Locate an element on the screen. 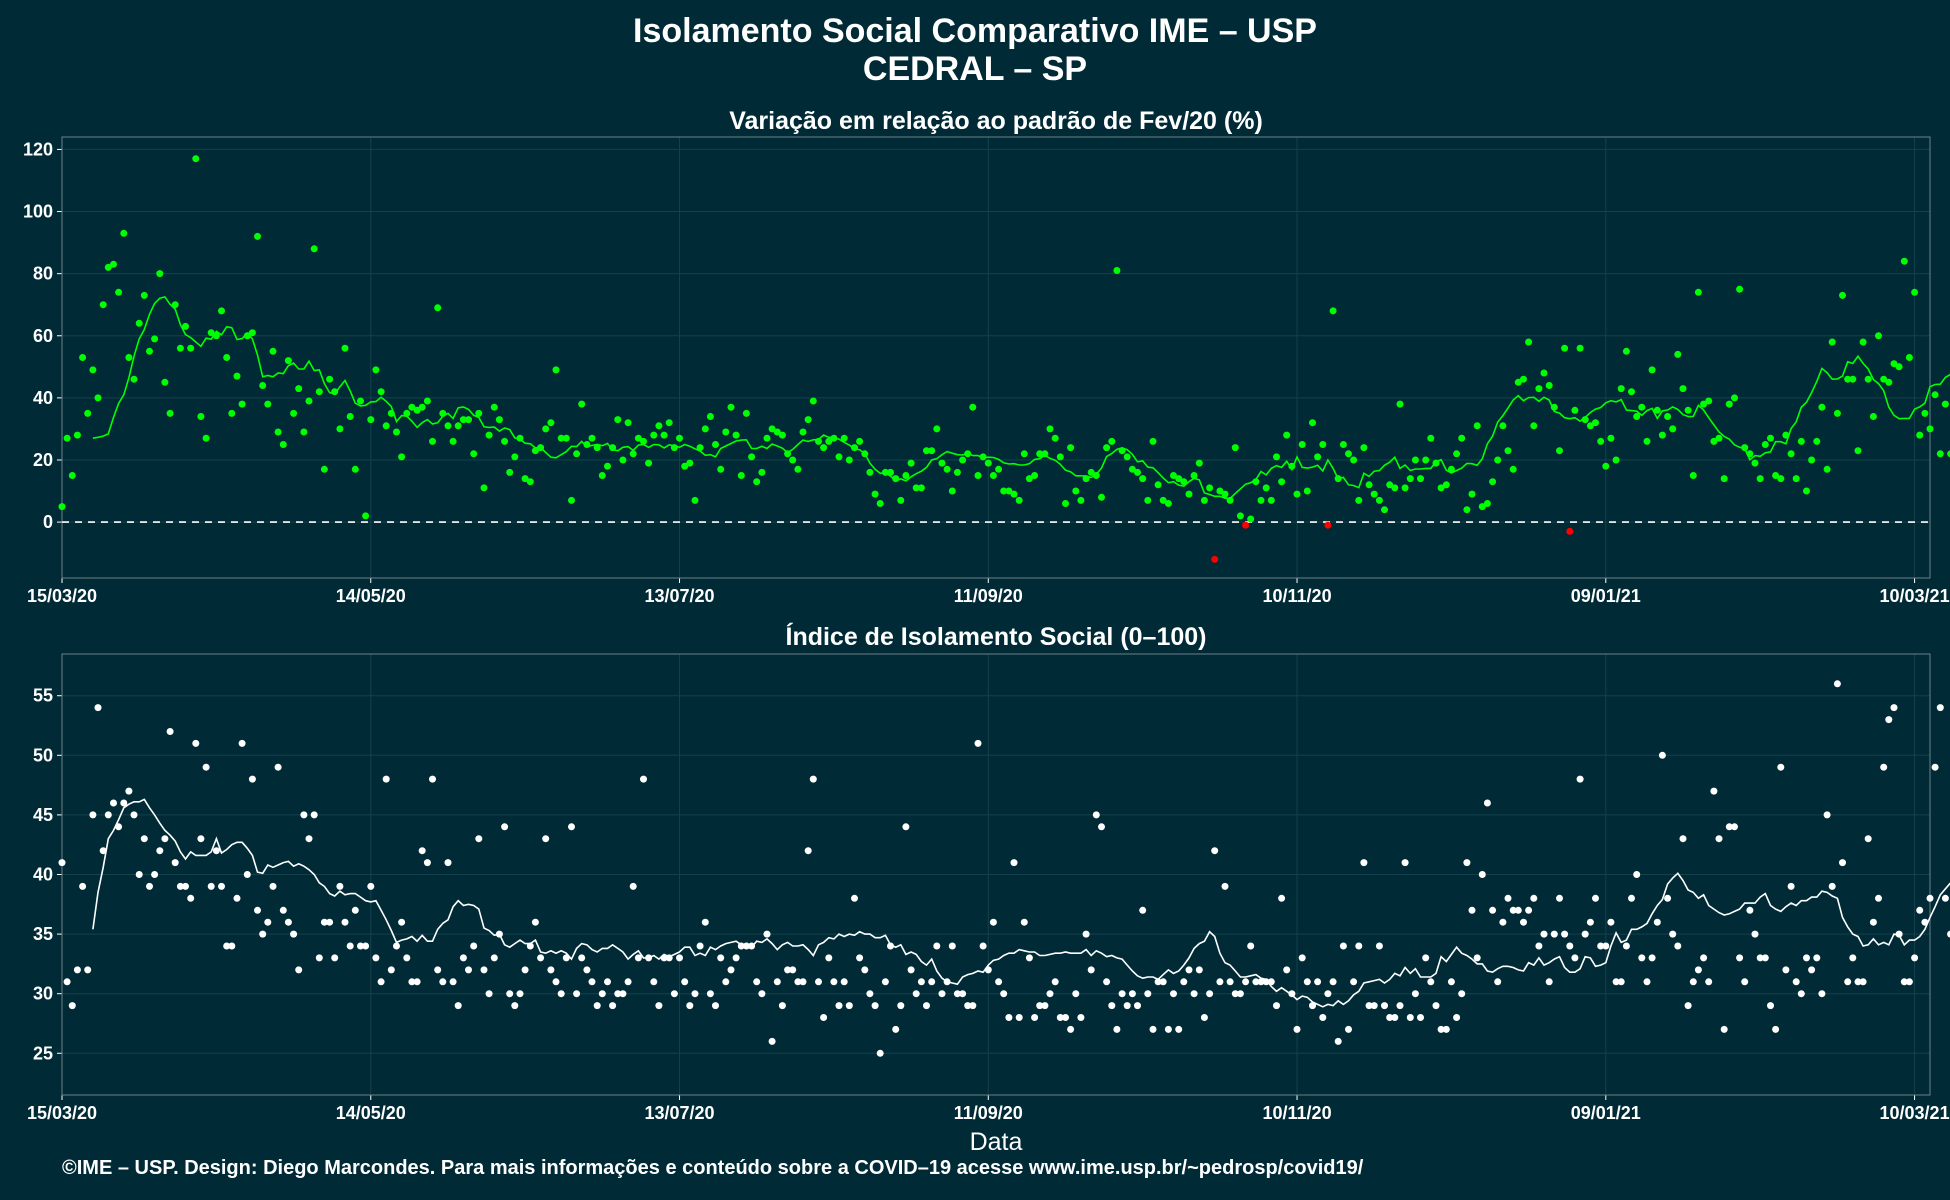  x-tick-label: 14/05/20 is located at coordinates (371, 1113).